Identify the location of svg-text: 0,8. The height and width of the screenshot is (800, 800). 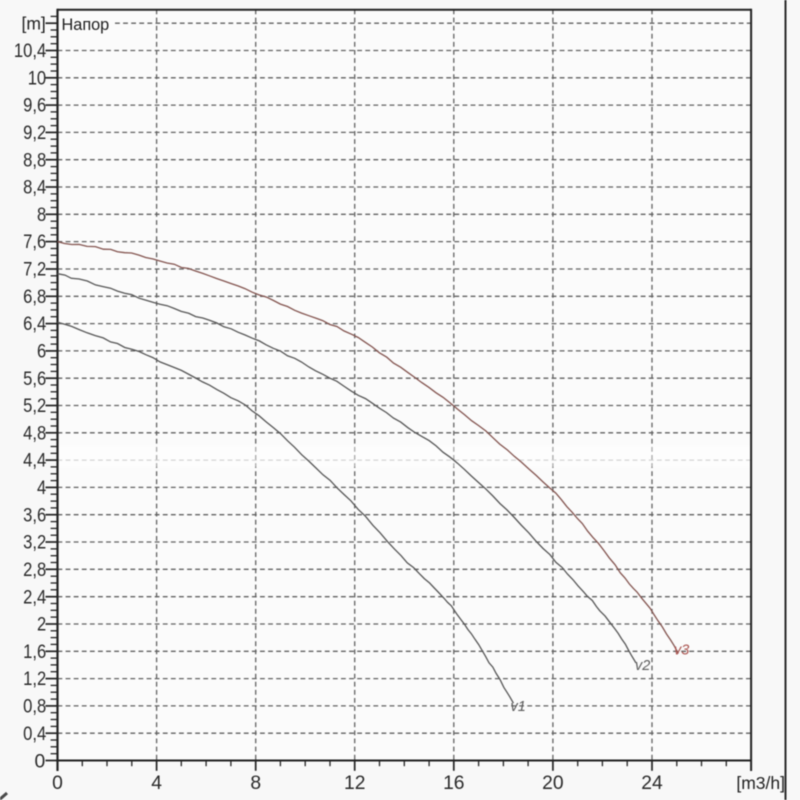
(34, 707).